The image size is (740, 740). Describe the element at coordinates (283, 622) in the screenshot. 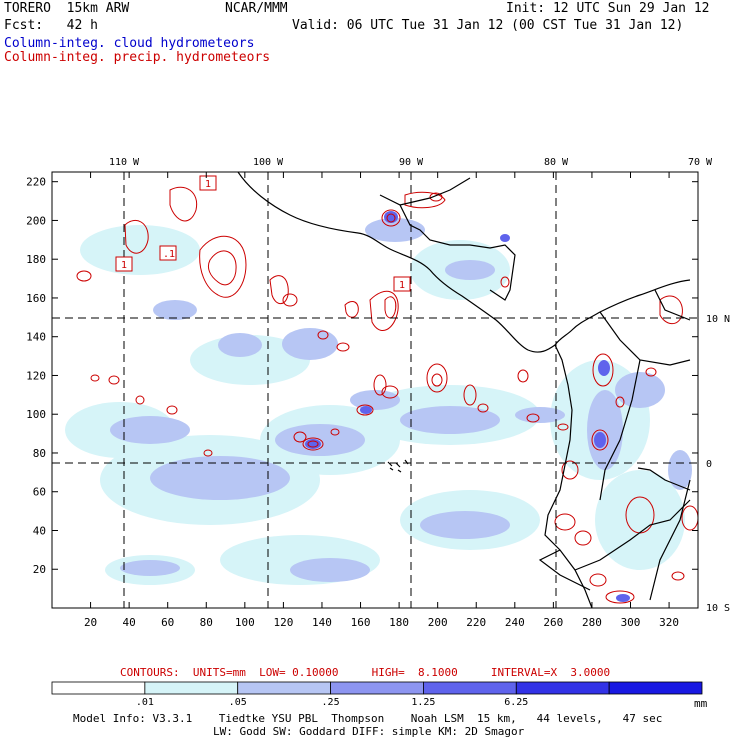

I see `x-tick-label: 120` at that location.